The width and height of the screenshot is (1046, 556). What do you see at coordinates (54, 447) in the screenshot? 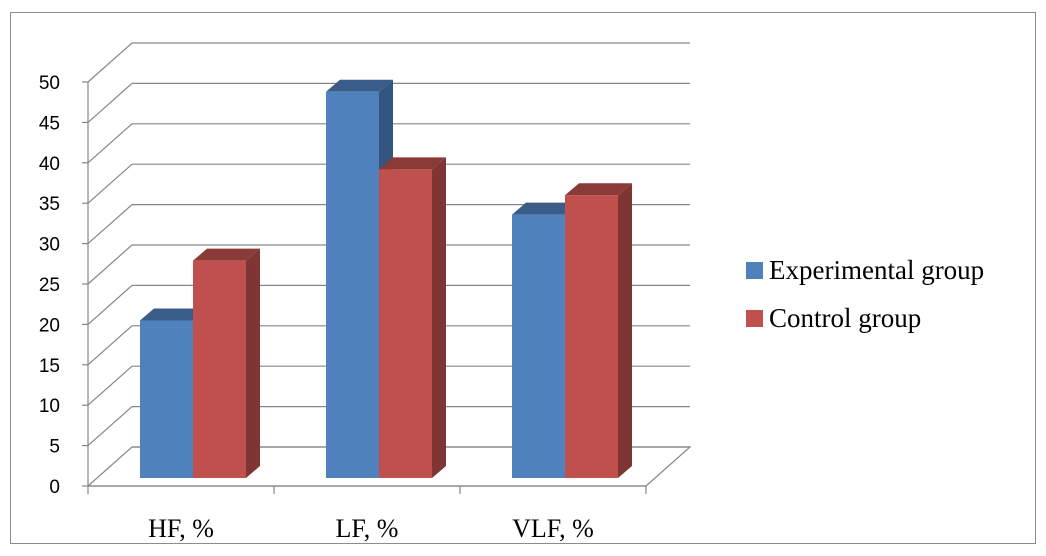
I see `y-tick-label: 5` at bounding box center [54, 447].